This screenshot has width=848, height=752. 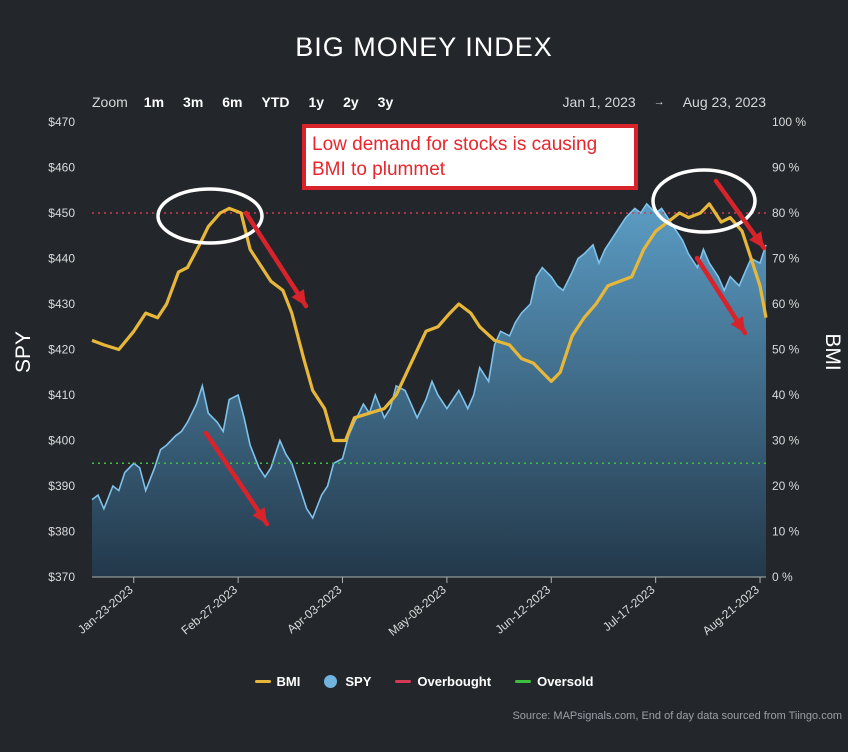 I want to click on zoom-6m-button: 6m, so click(x=232, y=102).